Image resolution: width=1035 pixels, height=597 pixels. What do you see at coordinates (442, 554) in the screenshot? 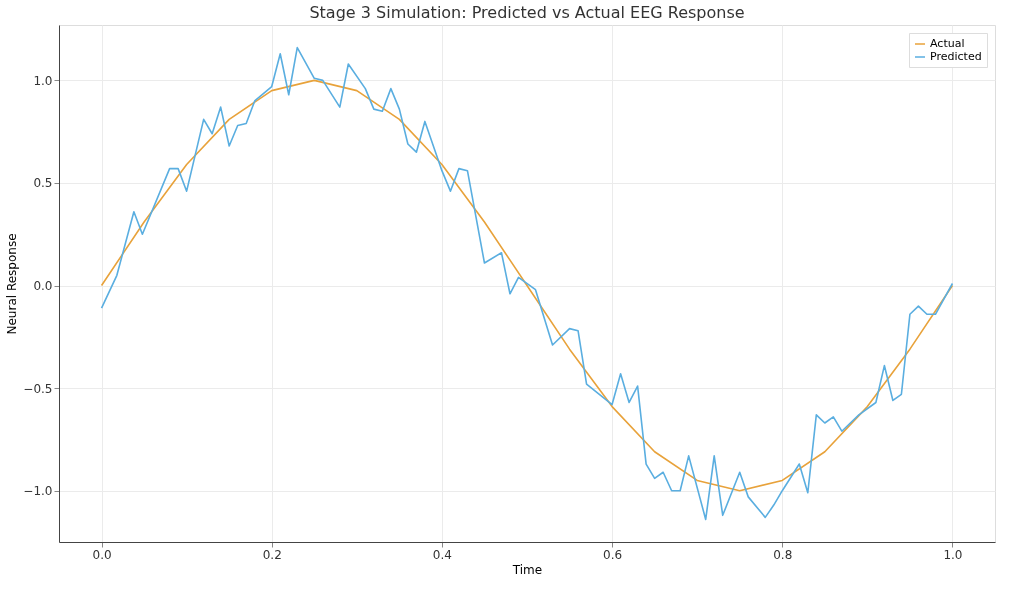
I see `x-tick-label: 0.4` at bounding box center [442, 554].